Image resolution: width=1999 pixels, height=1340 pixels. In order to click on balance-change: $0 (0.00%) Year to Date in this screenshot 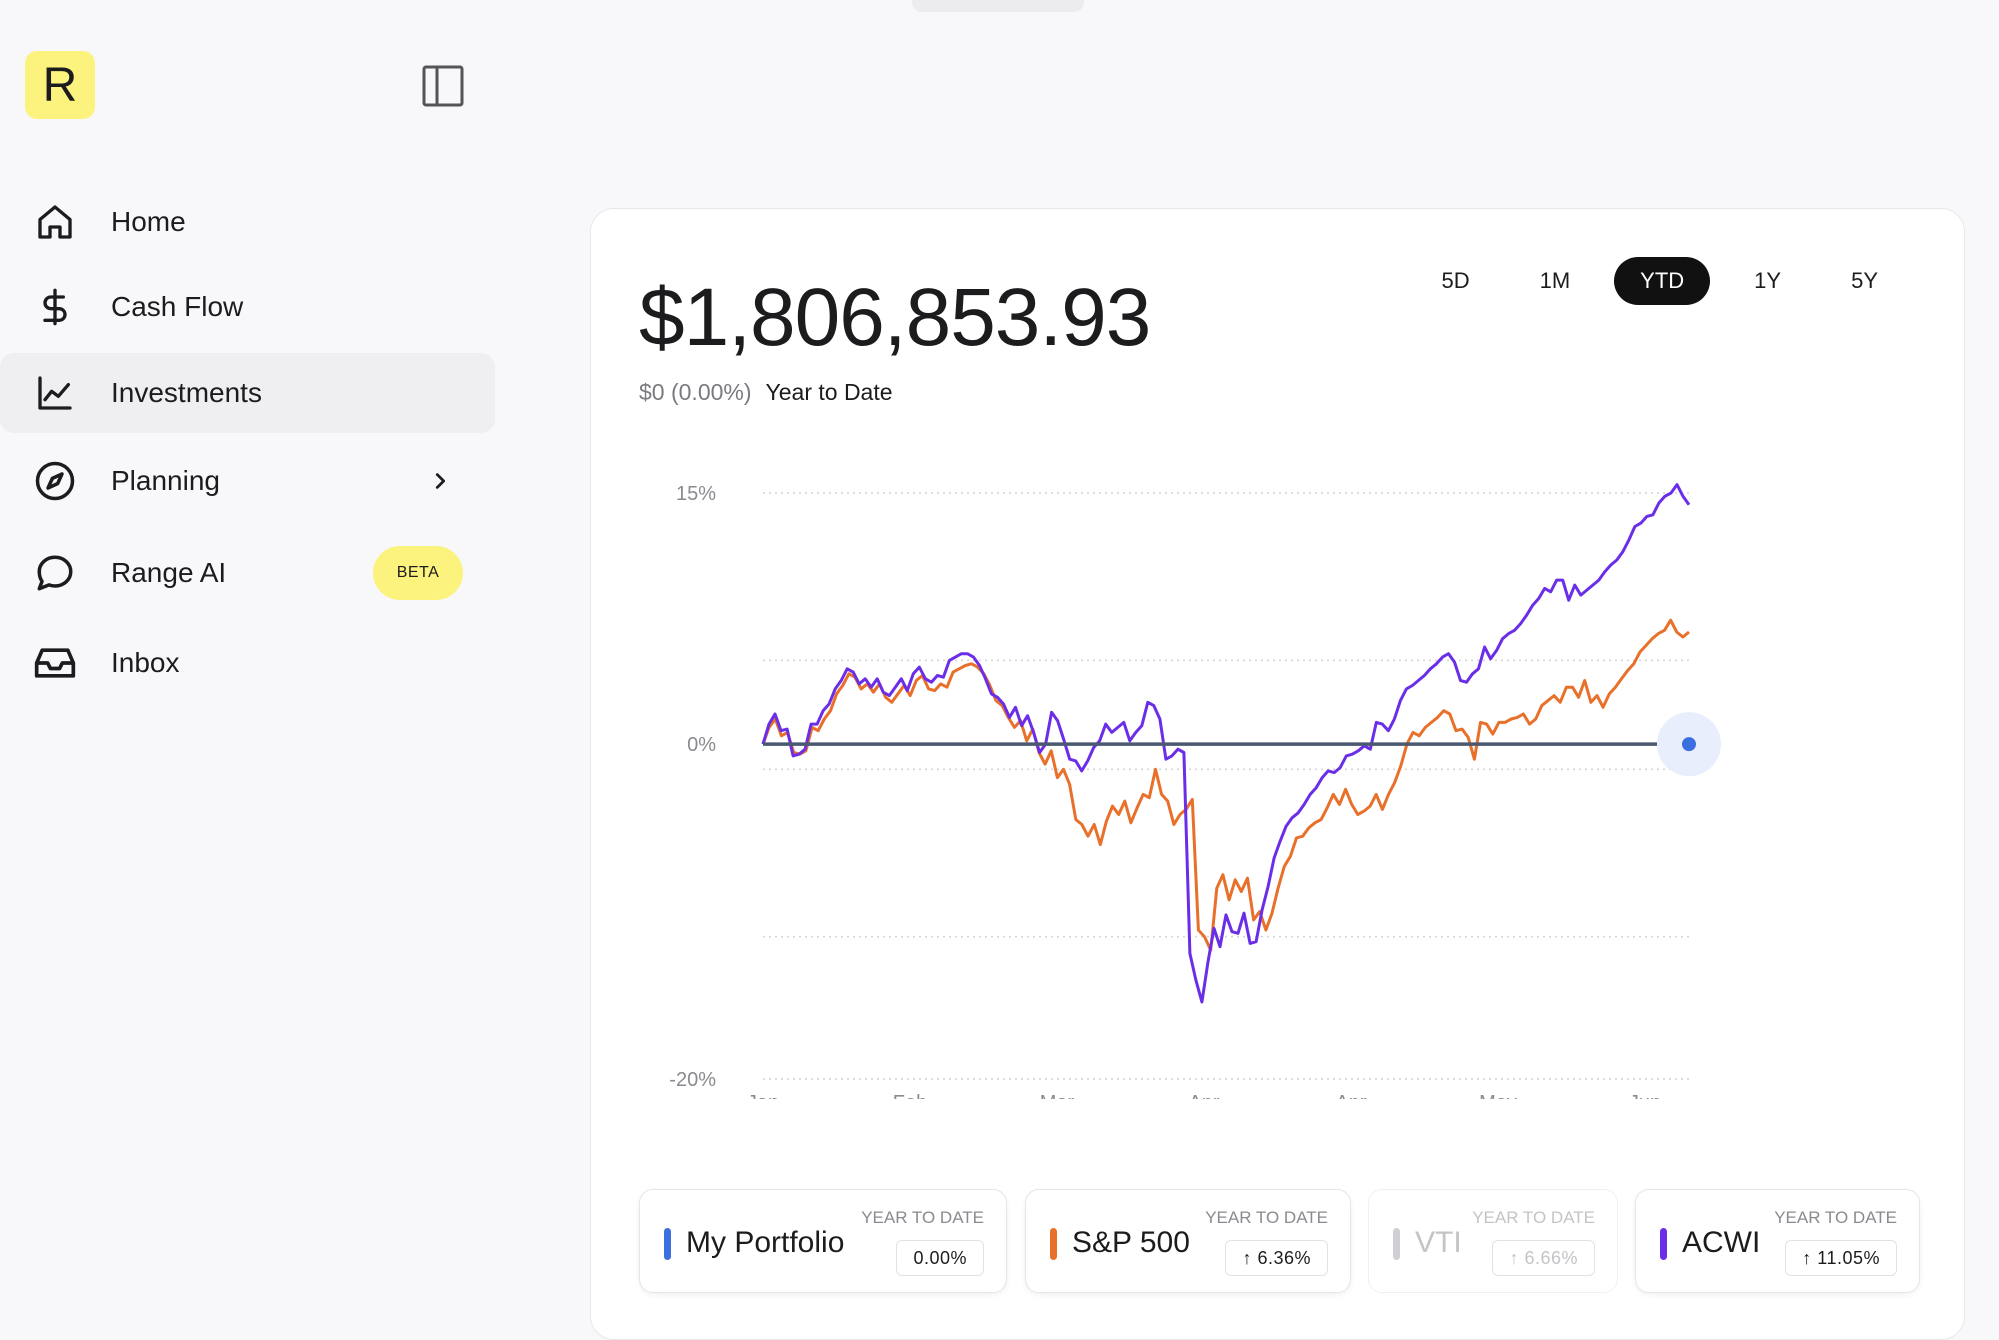, I will do `click(766, 392)`.